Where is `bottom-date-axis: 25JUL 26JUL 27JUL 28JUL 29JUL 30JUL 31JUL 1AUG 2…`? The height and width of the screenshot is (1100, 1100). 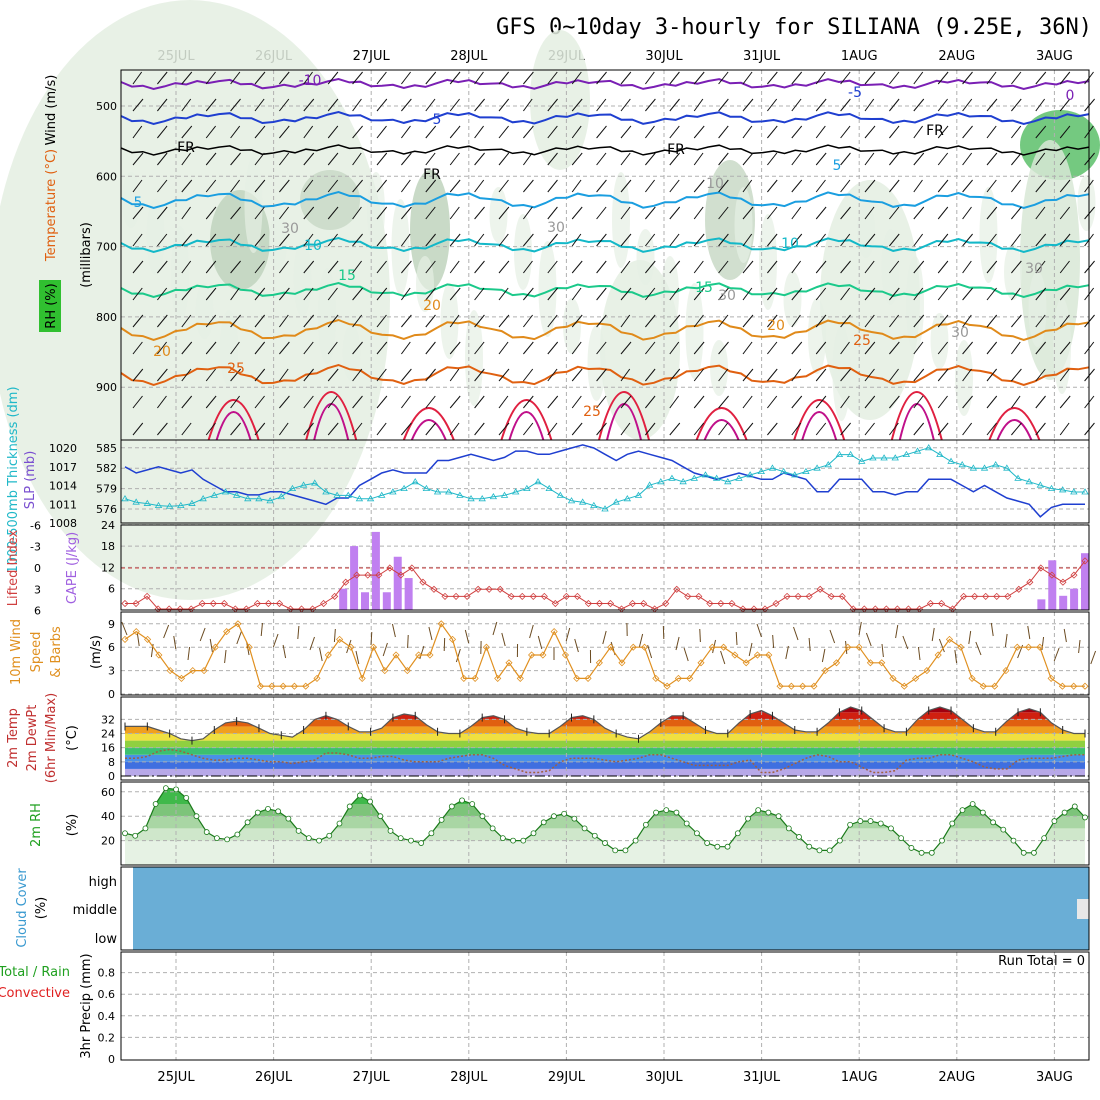
bottom-date-axis: 25JUL 26JUL 27JUL 28JUL 29JUL 30JUL 31JUL 1AUG 2… is located at coordinates (614, 1077).